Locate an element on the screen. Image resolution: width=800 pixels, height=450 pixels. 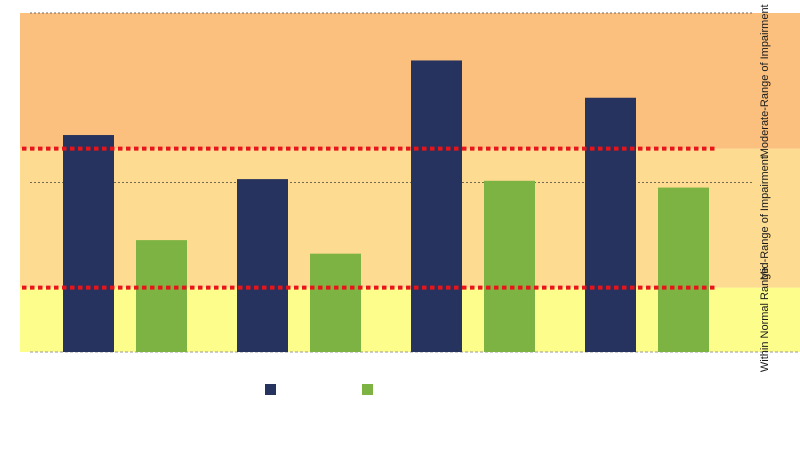
zone-label-1: Mid-Range of Impairment is located at coordinates (765, 218).